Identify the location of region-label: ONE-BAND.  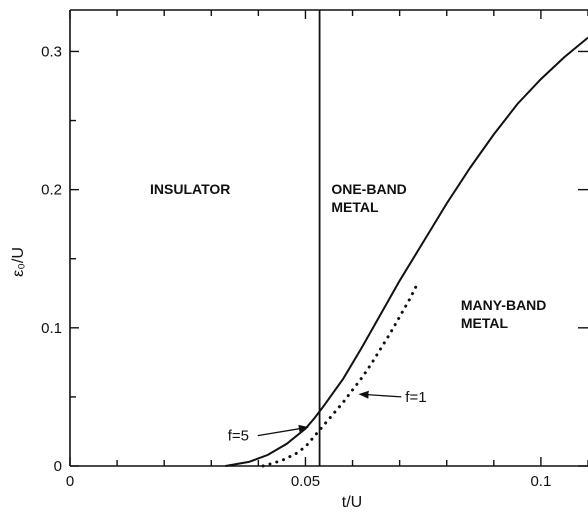
(368, 189).